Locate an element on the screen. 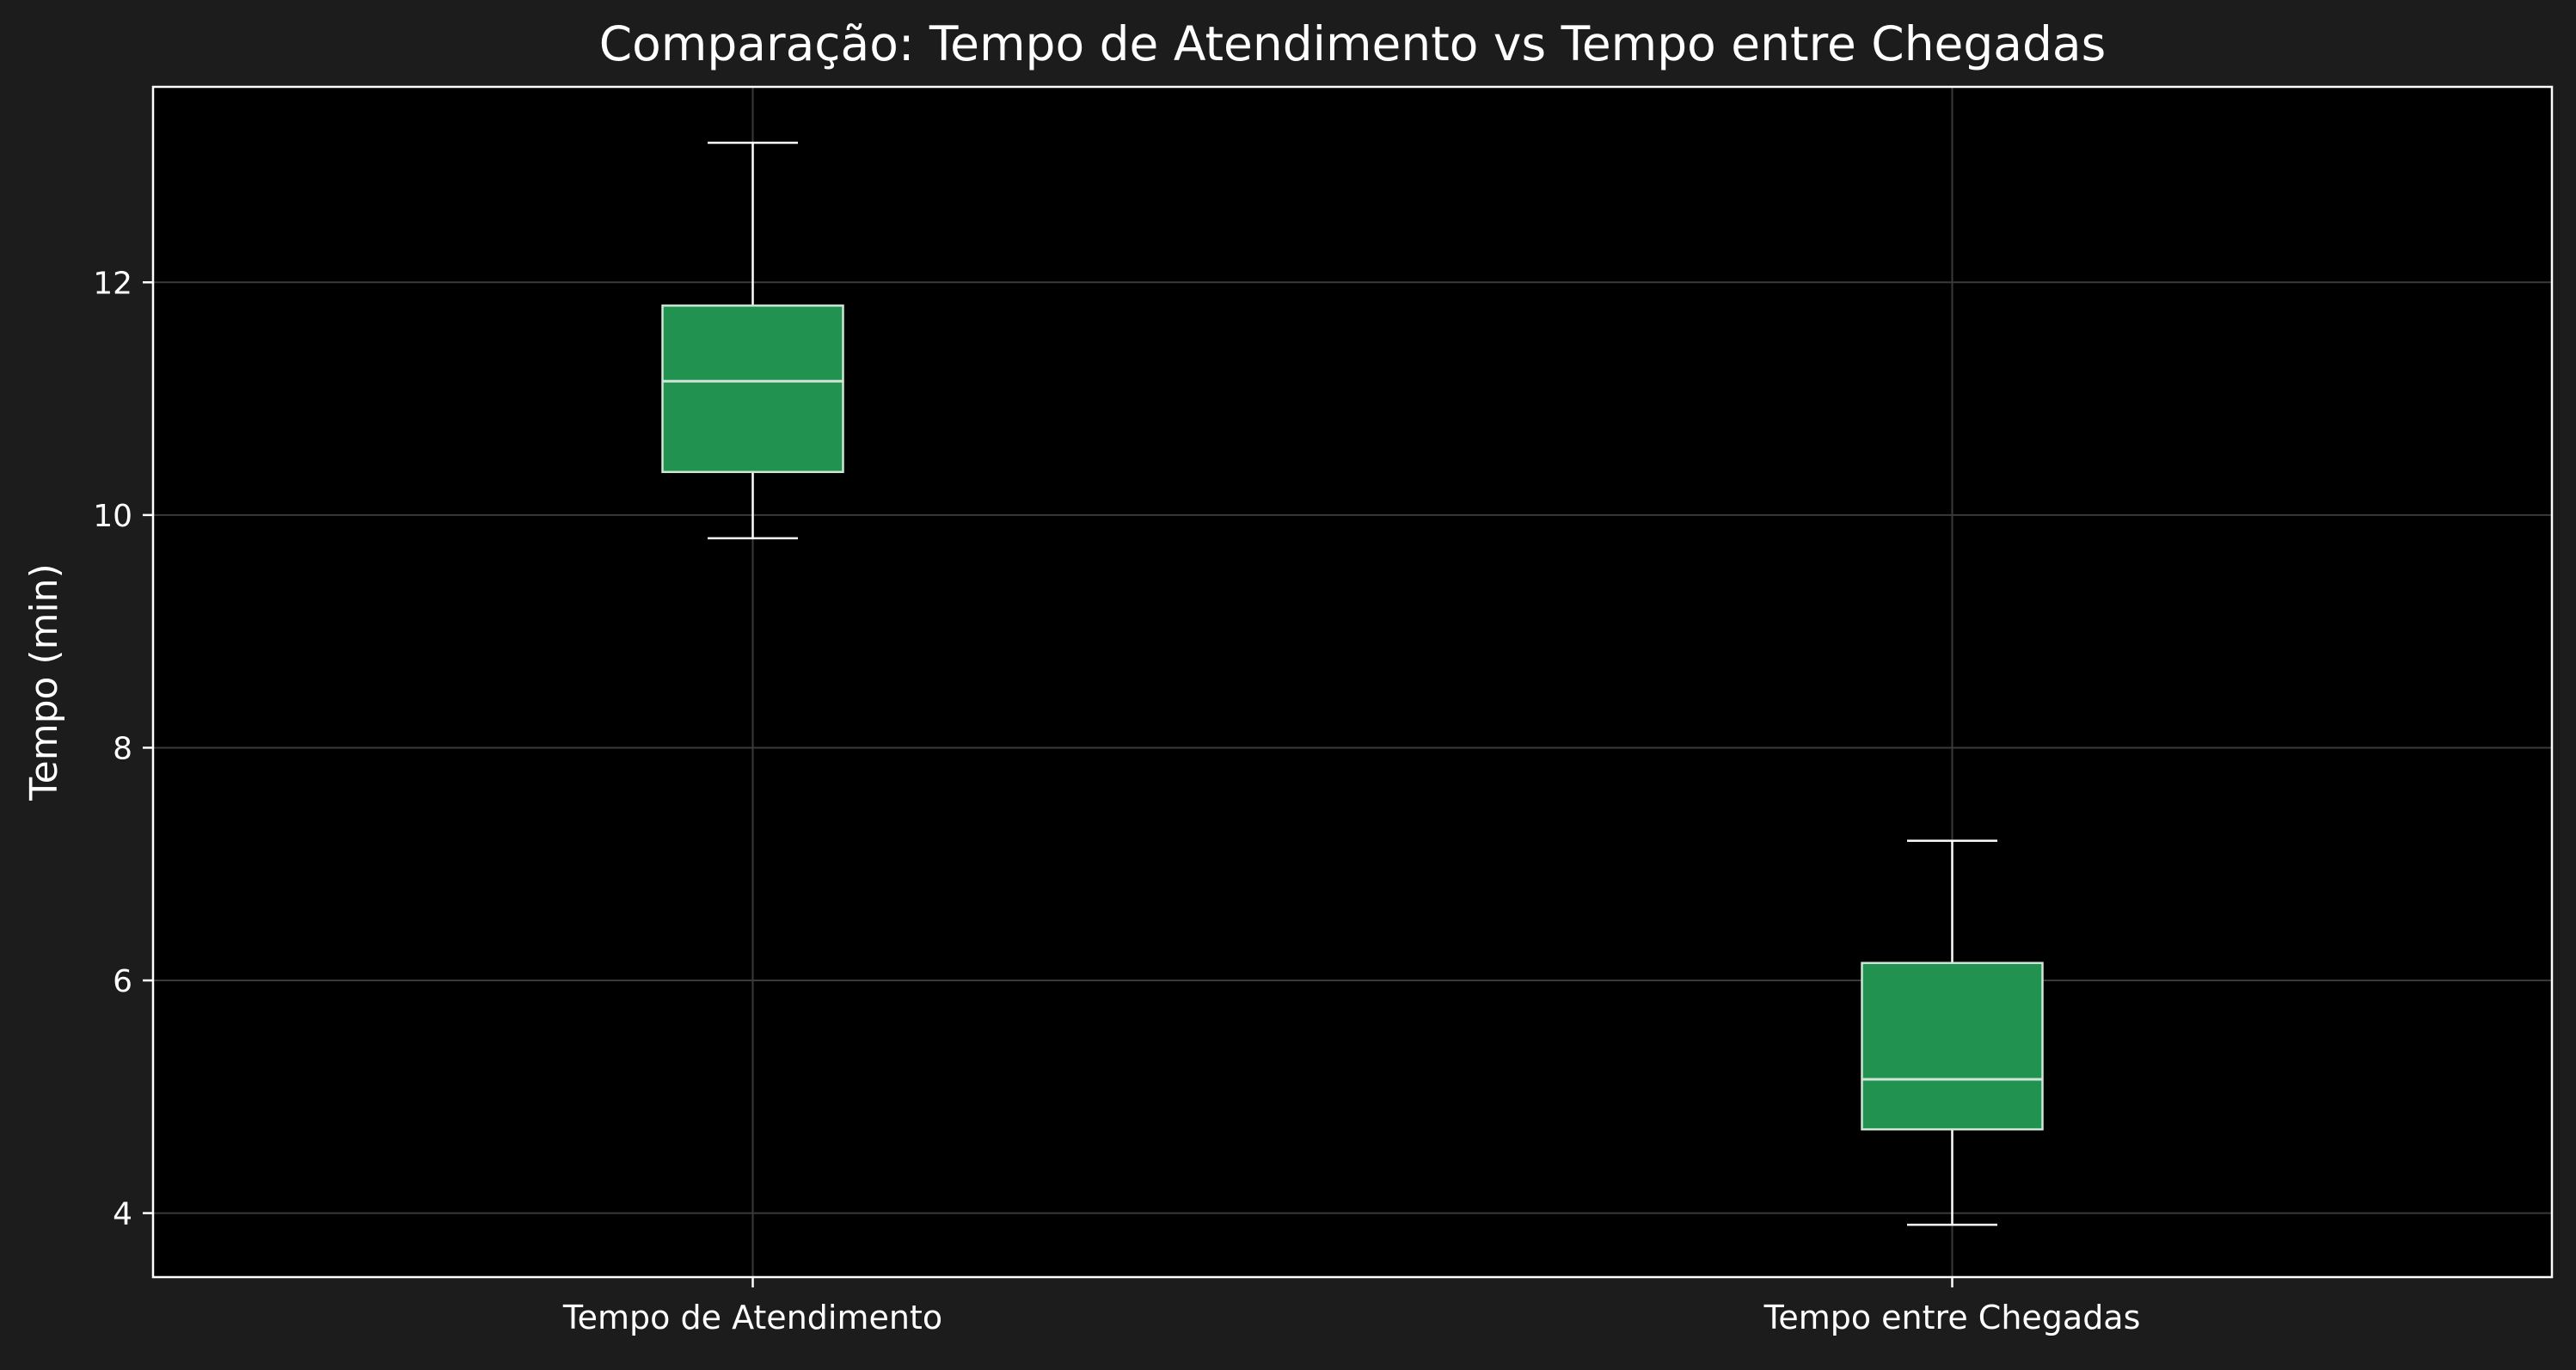 This screenshot has height=1370, width=2576. y-tick-label: 4 is located at coordinates (122, 1214).